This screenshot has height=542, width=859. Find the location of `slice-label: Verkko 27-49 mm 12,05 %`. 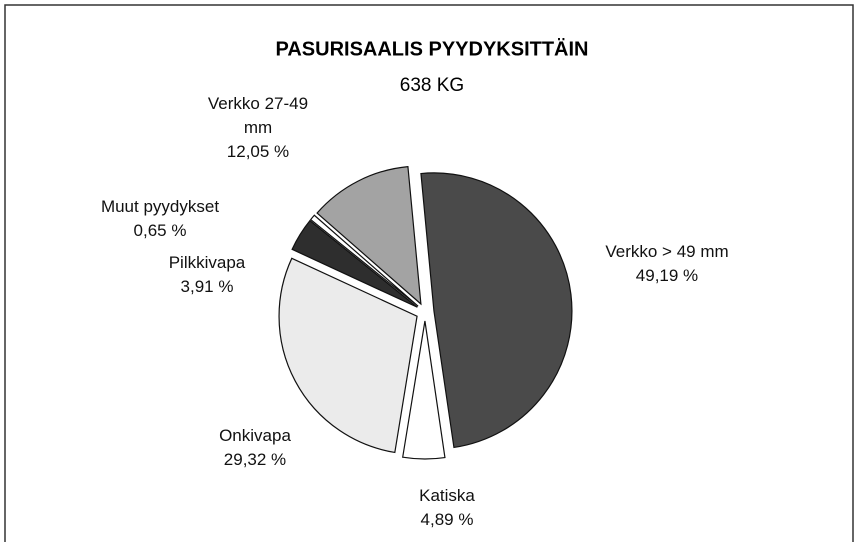

slice-label: Verkko 27-49 mm 12,05 % is located at coordinates (258, 128).